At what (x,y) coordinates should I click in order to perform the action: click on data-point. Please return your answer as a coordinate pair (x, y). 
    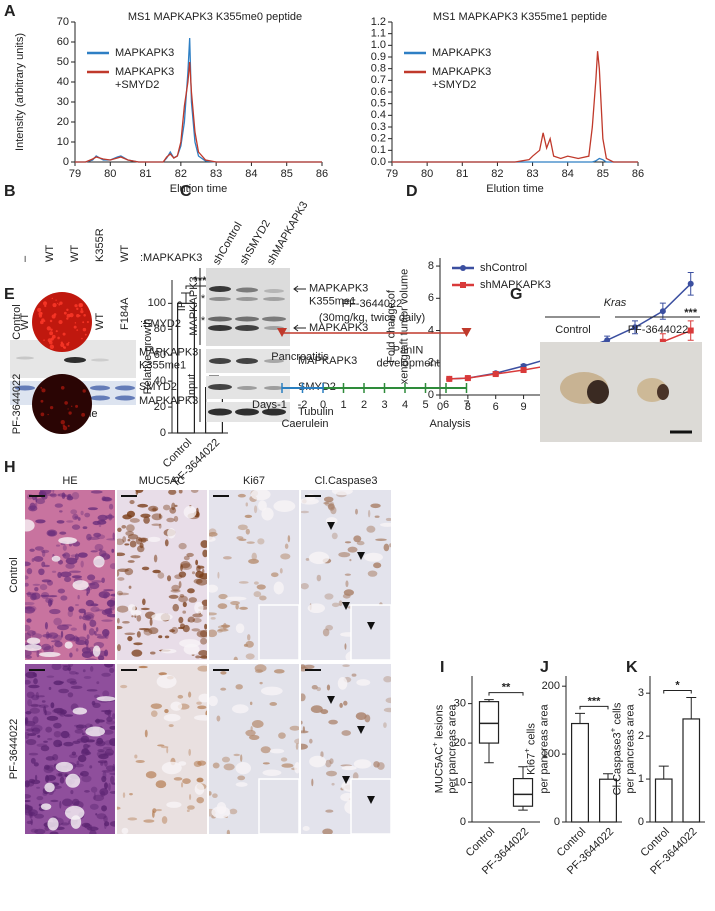
    Looking at the image, I should click on (690, 330).